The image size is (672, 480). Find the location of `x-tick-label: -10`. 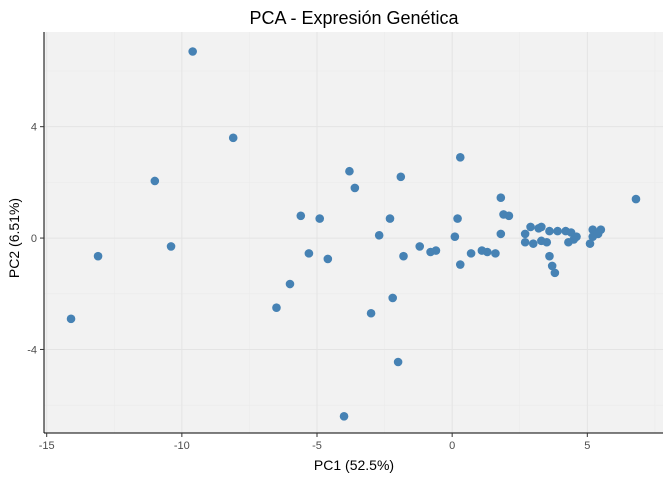

x-tick-label: -10 is located at coordinates (182, 446).